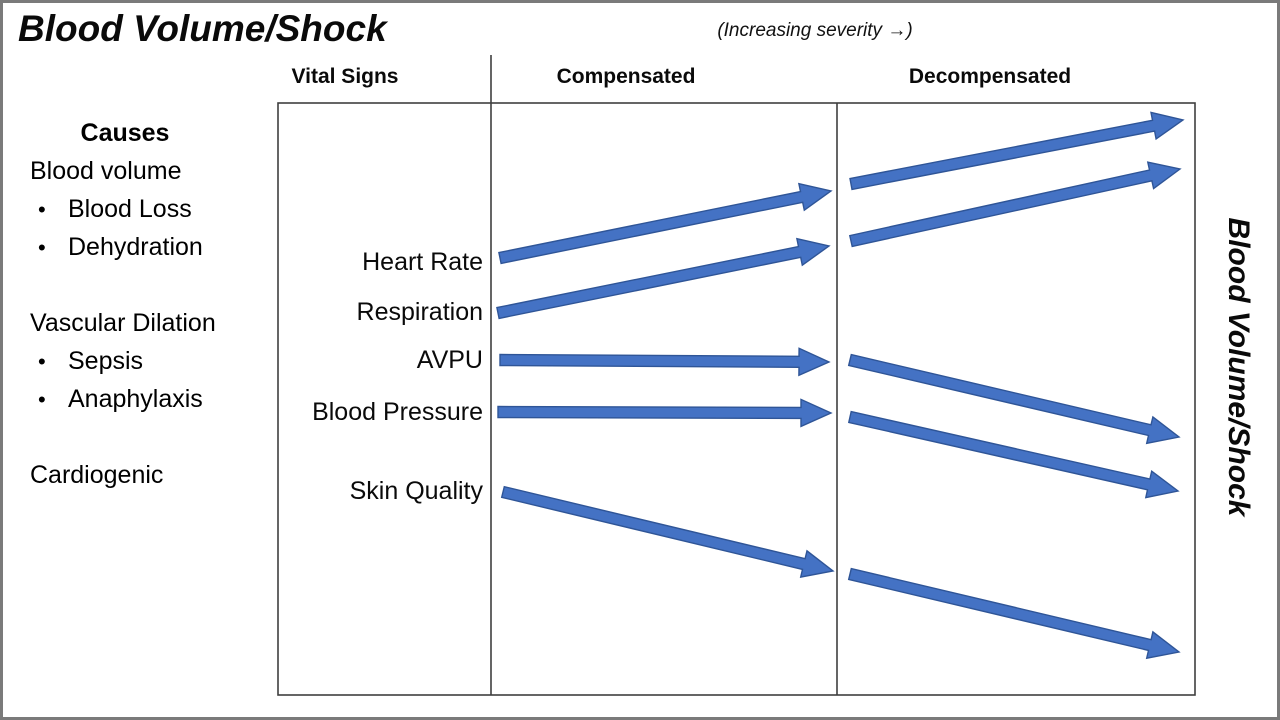 The height and width of the screenshot is (720, 1280). Describe the element at coordinates (665, 362) in the screenshot. I see `trend-arrow-avpu-compensated` at that location.